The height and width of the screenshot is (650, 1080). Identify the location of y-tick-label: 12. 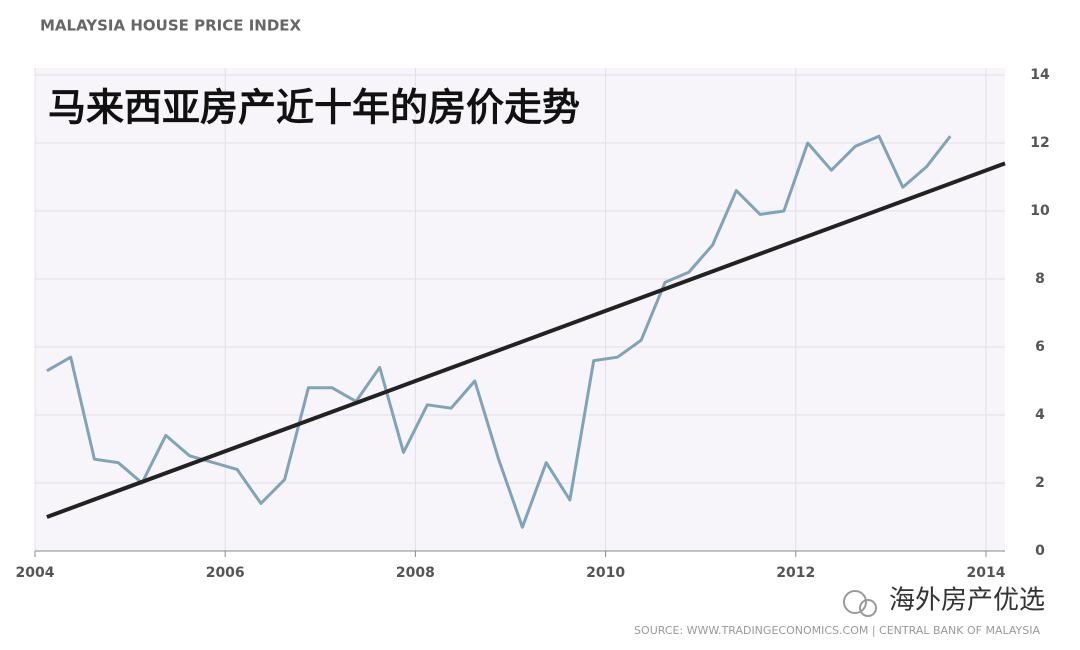
(1039, 143).